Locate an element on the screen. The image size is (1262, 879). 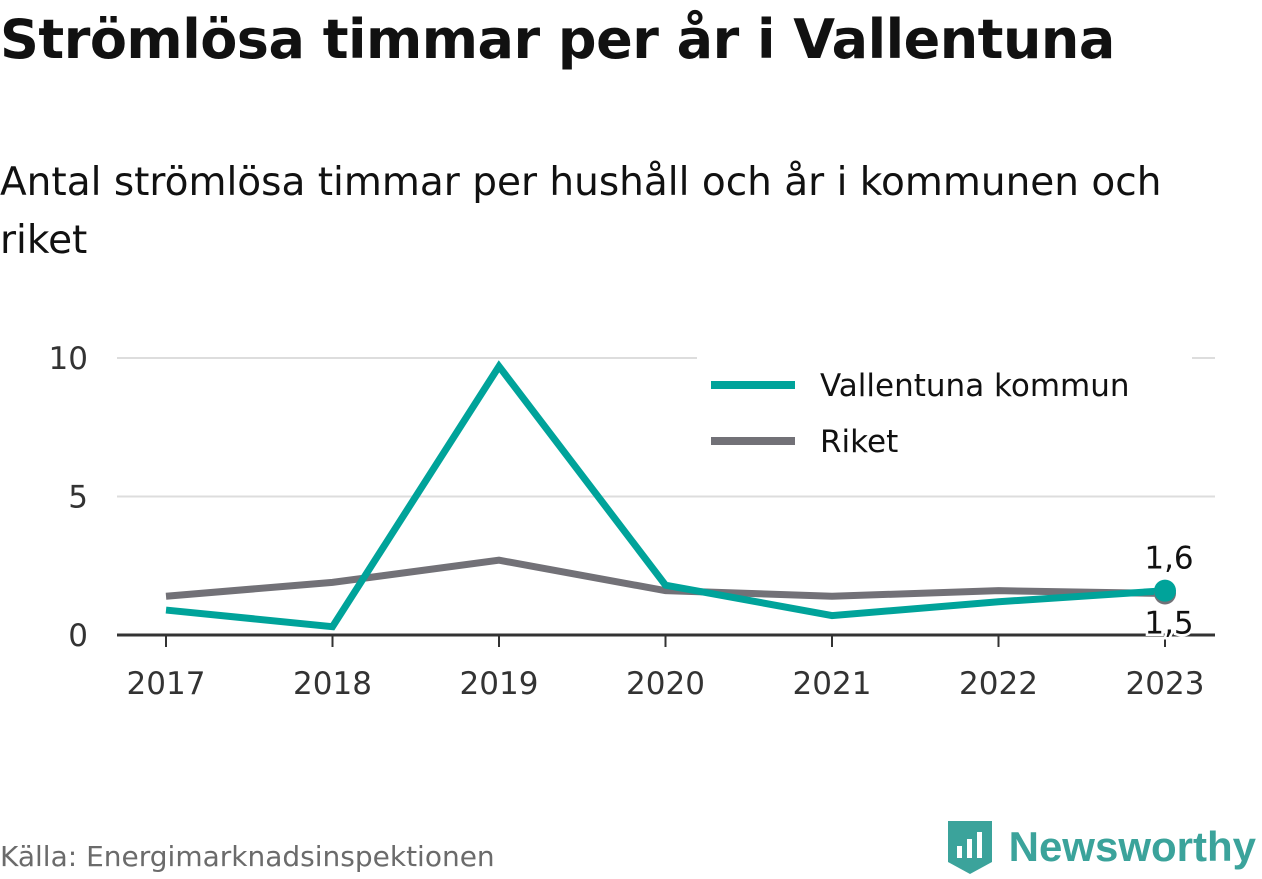
x-axis: 2017 2018 2019 2020 2021 2022 2023 is located at coordinates (666, 668).